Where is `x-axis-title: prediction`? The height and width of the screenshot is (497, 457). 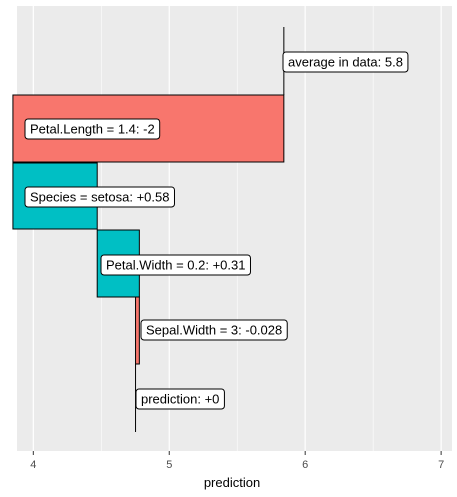
x-axis-title: prediction is located at coordinates (232, 482).